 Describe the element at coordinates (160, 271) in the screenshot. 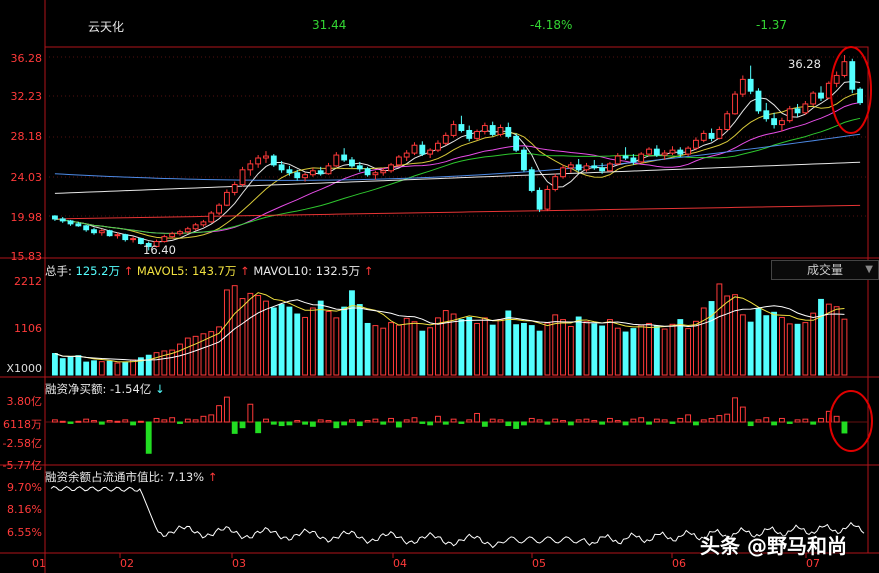

I see `mavol5-label: MAVOL5` at that location.